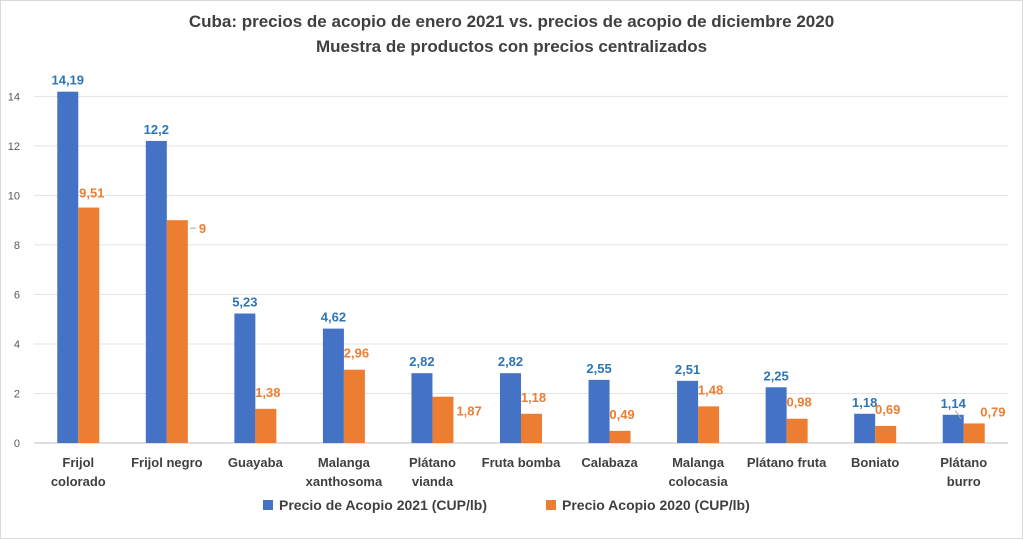  I want to click on x-tick-label: Fruta bomba, so click(521, 462).